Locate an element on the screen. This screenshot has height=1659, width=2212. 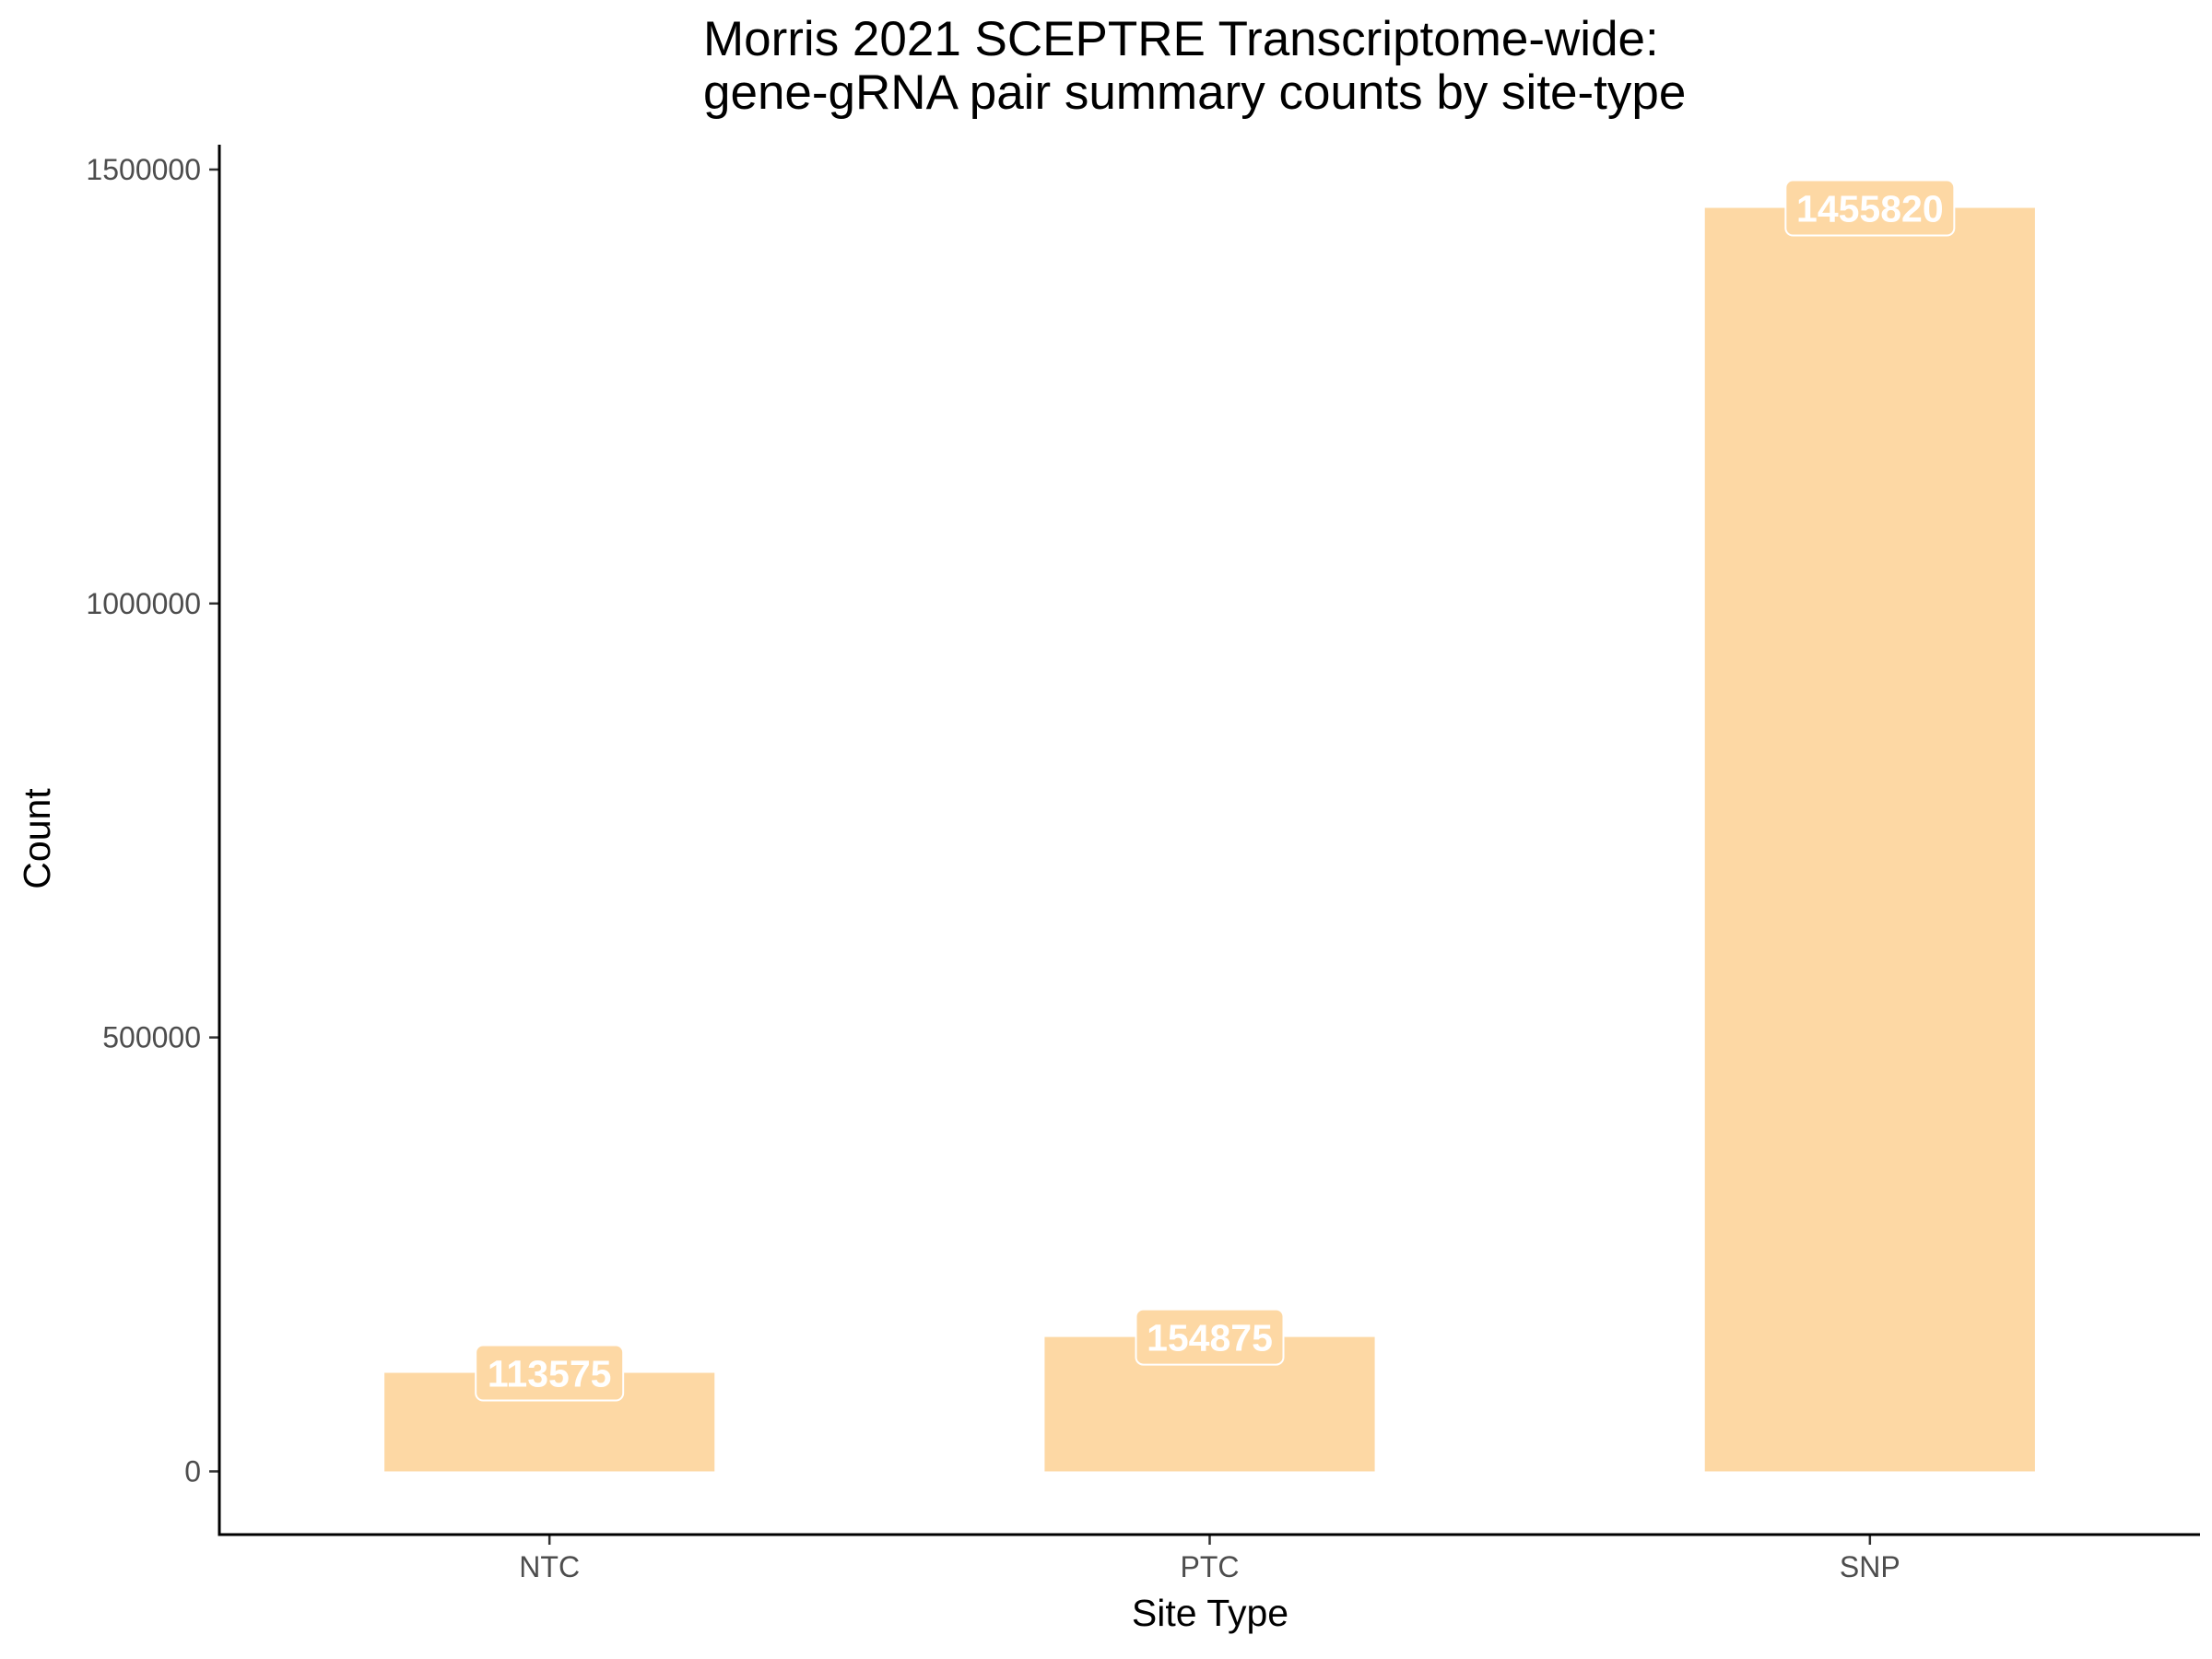
x-tick-label-ntc: NTC is located at coordinates (549, 1566).